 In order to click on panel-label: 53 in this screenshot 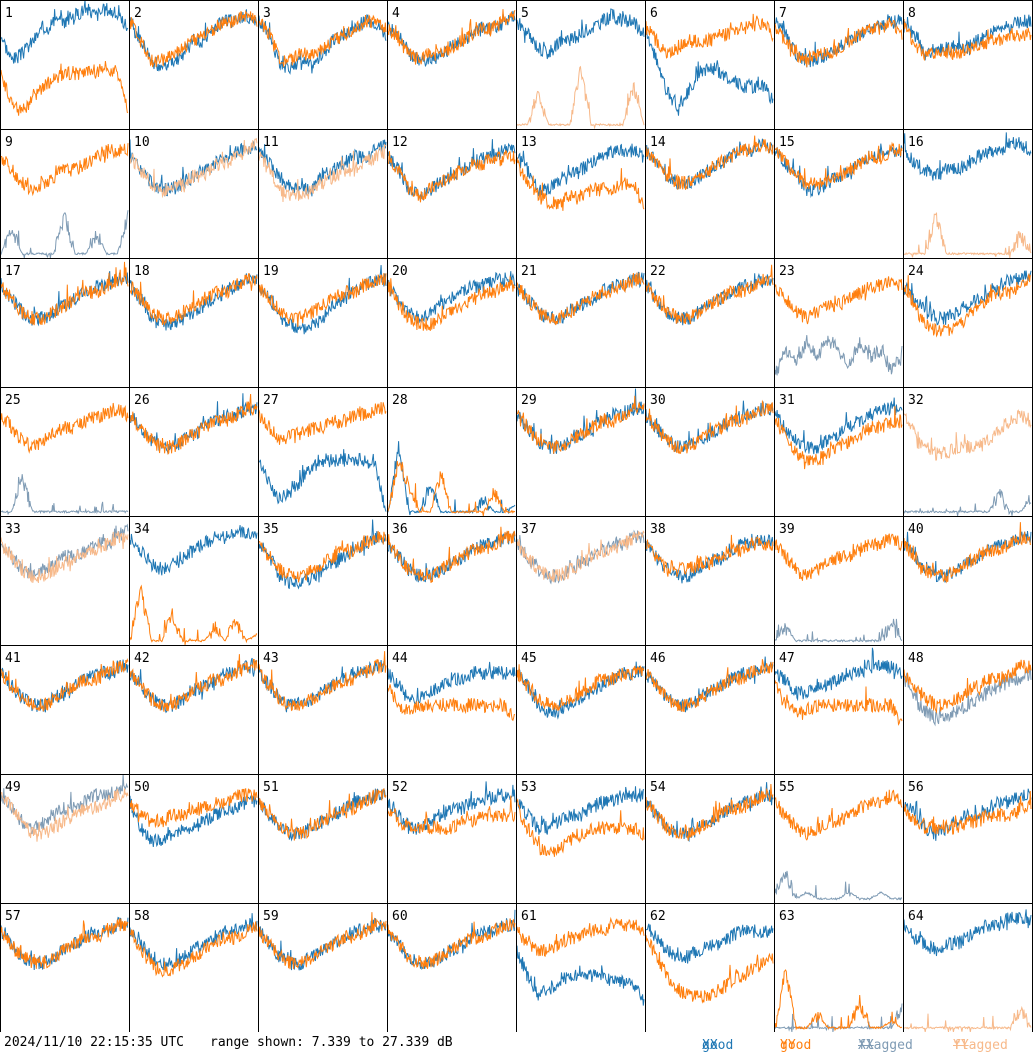, I will do `click(529, 787)`.